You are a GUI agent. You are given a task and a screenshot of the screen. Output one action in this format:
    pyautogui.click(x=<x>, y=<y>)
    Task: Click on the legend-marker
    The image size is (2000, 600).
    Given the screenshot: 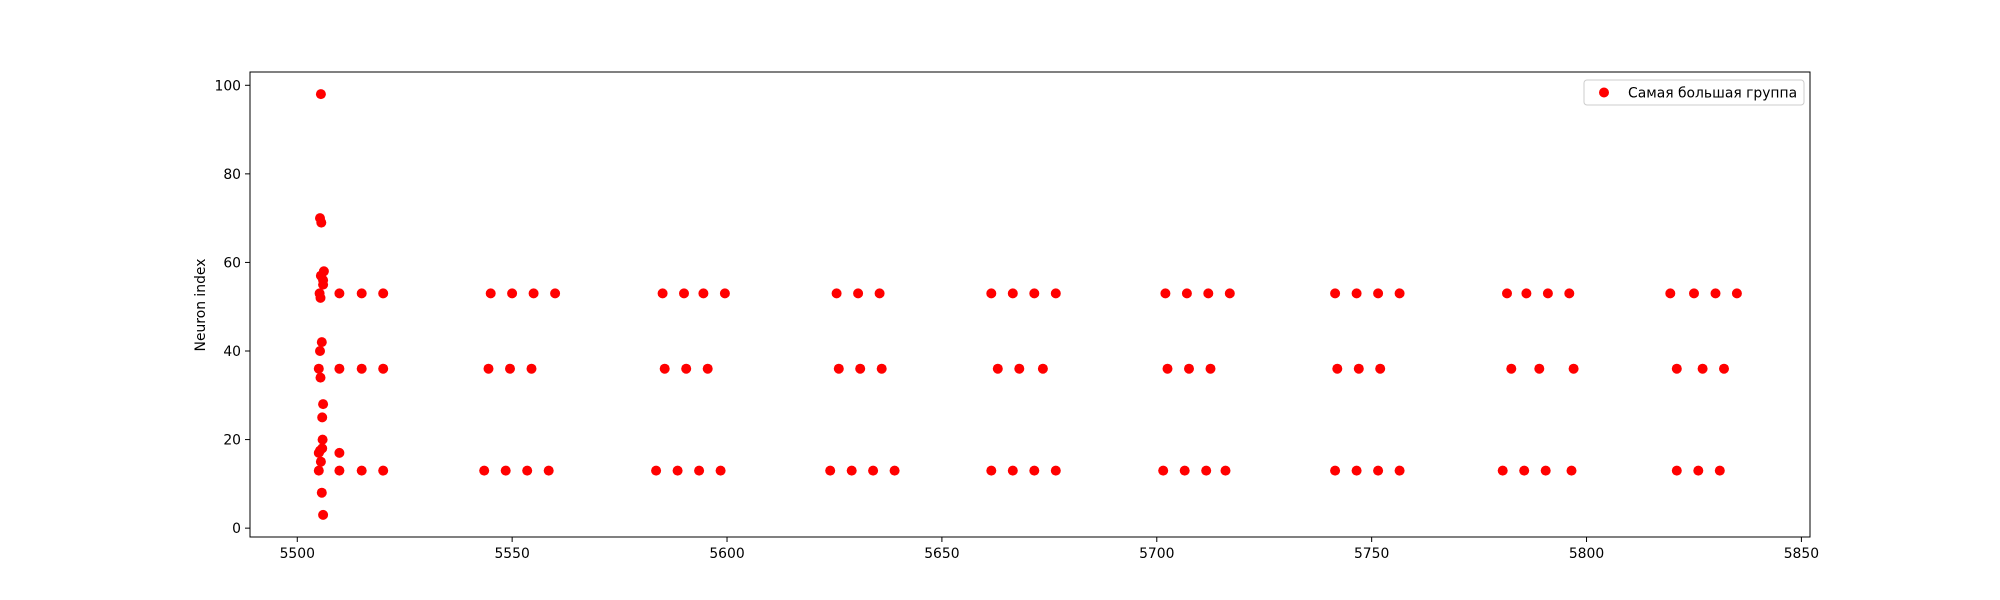 What is the action you would take?
    pyautogui.click(x=1604, y=92)
    